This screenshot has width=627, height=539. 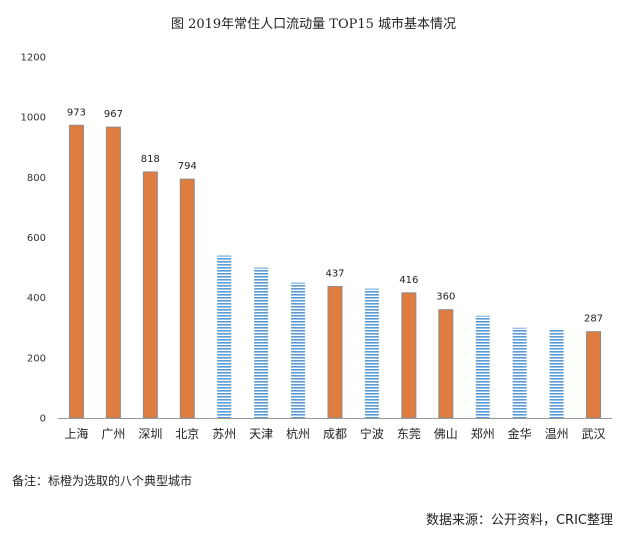 What do you see at coordinates (43, 419) in the screenshot?
I see `y-tick-label: 0` at bounding box center [43, 419].